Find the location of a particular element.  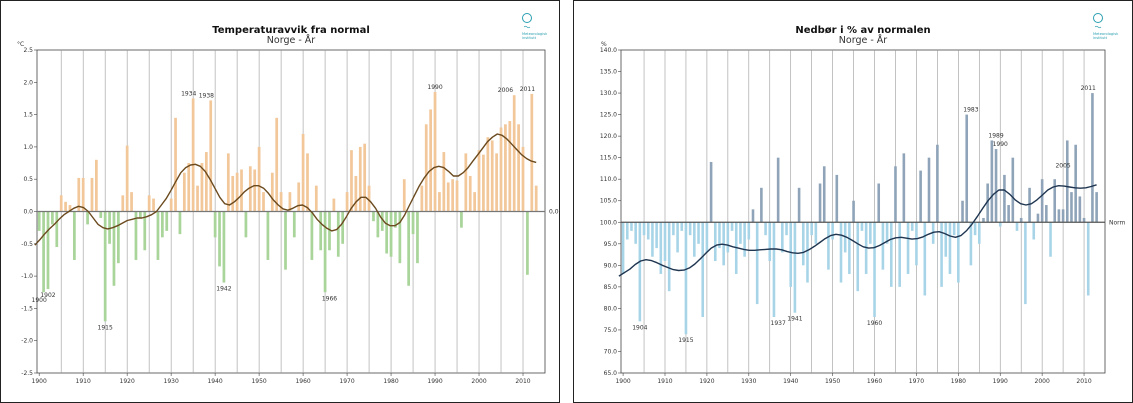

bar-1950 is located at coordinates (259, 179).